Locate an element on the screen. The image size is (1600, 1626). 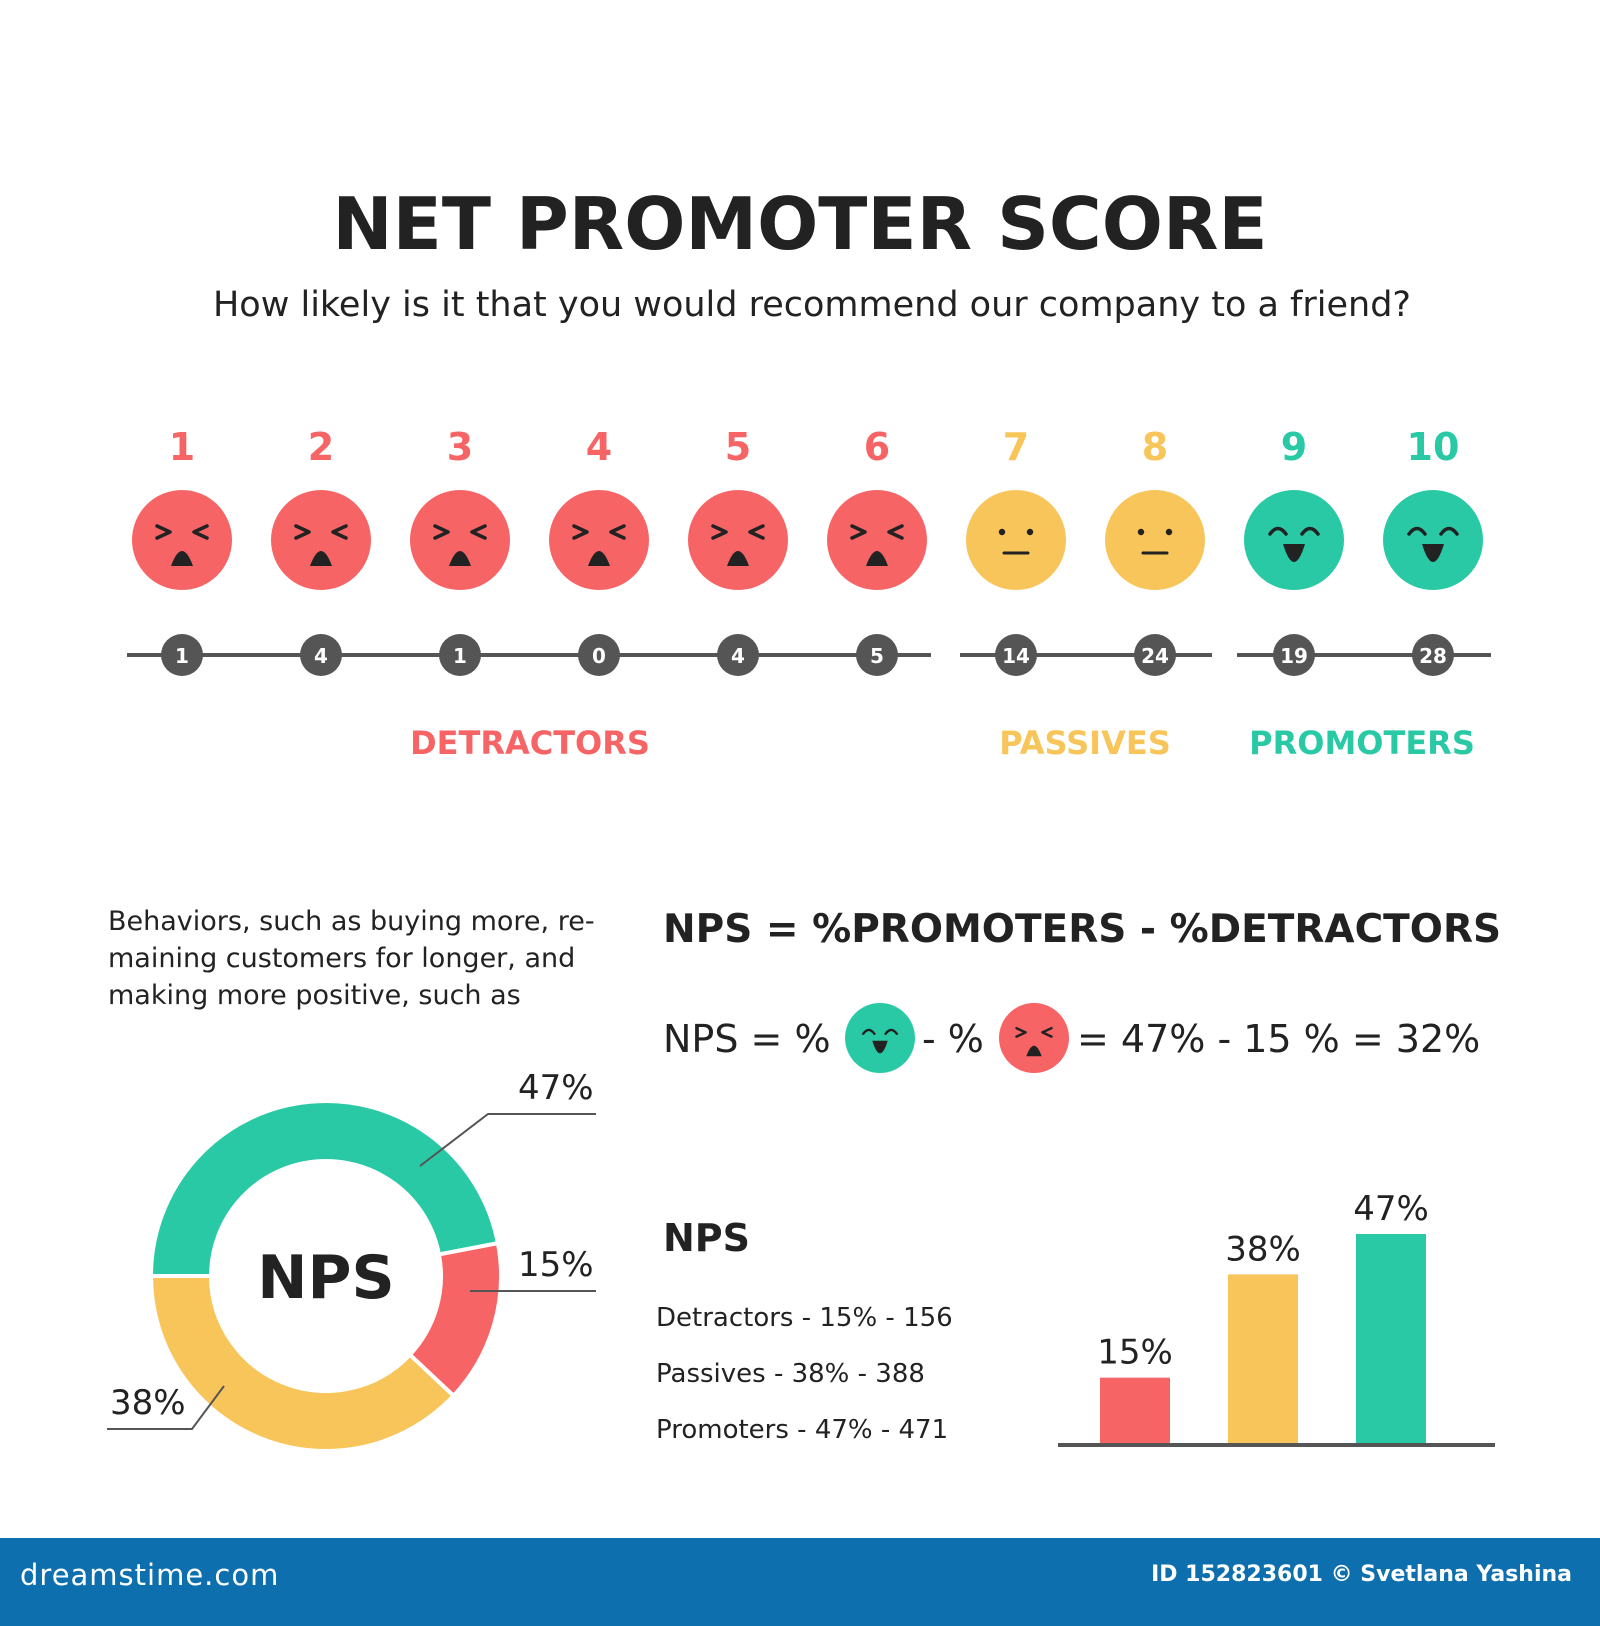
summary-line: Detractors - 15% - 156 is located at coordinates (804, 1318).